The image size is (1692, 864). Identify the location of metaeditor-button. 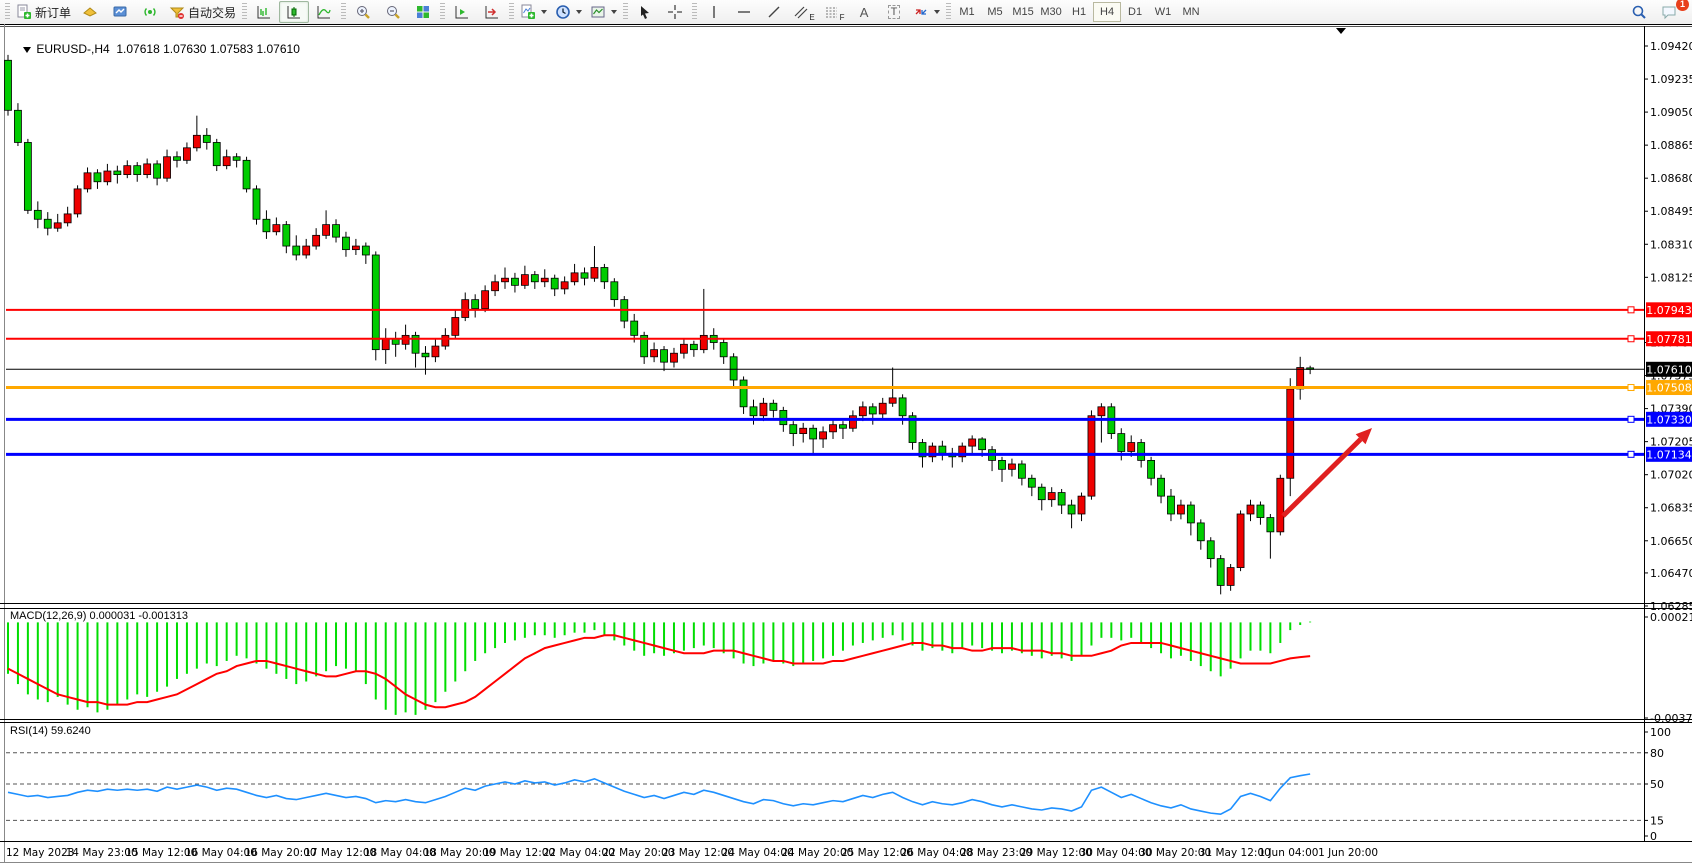
(90, 12).